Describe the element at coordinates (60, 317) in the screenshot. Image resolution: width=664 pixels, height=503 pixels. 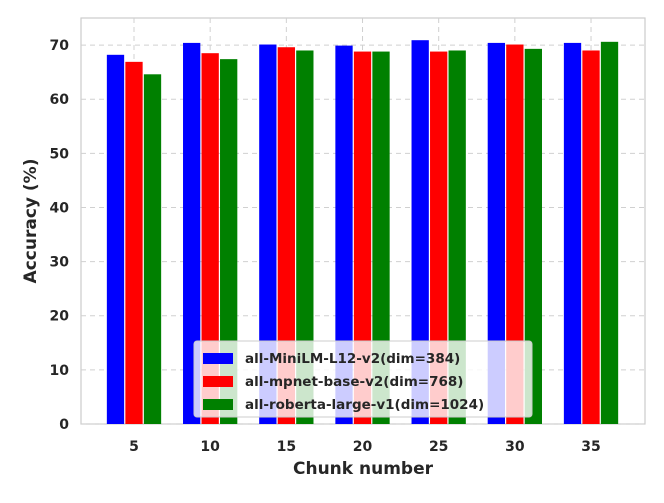
I see `y-tick-label: 20` at that location.